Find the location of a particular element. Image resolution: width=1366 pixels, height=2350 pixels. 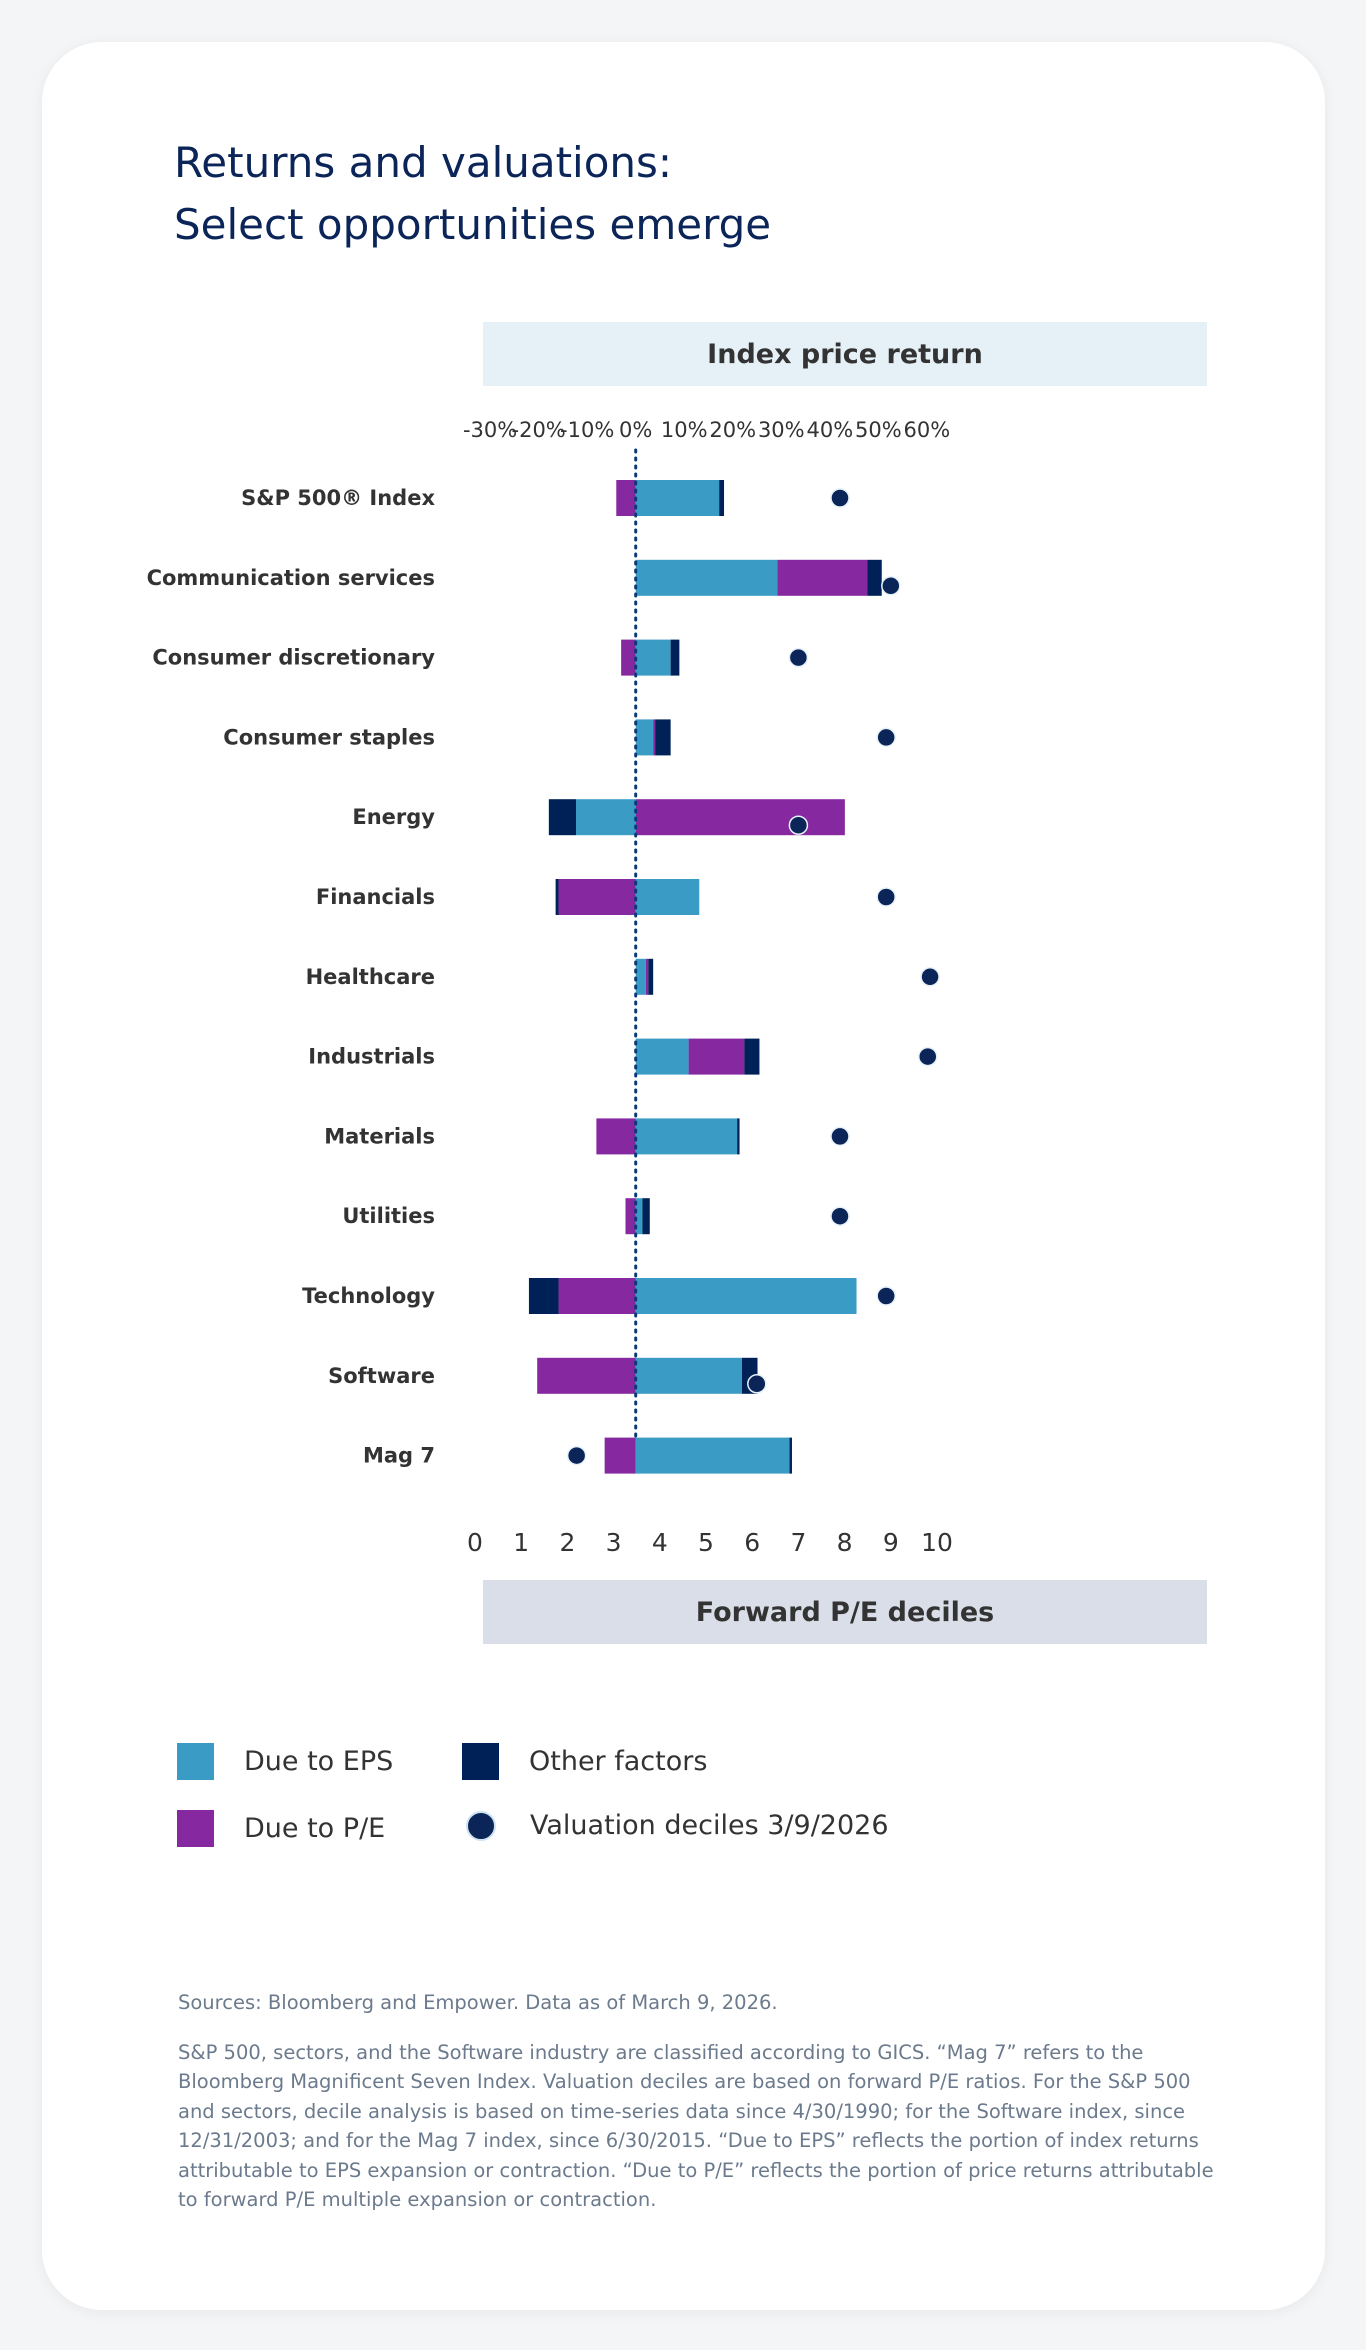

legend-item-other: Other factors is located at coordinates (584, 1761).